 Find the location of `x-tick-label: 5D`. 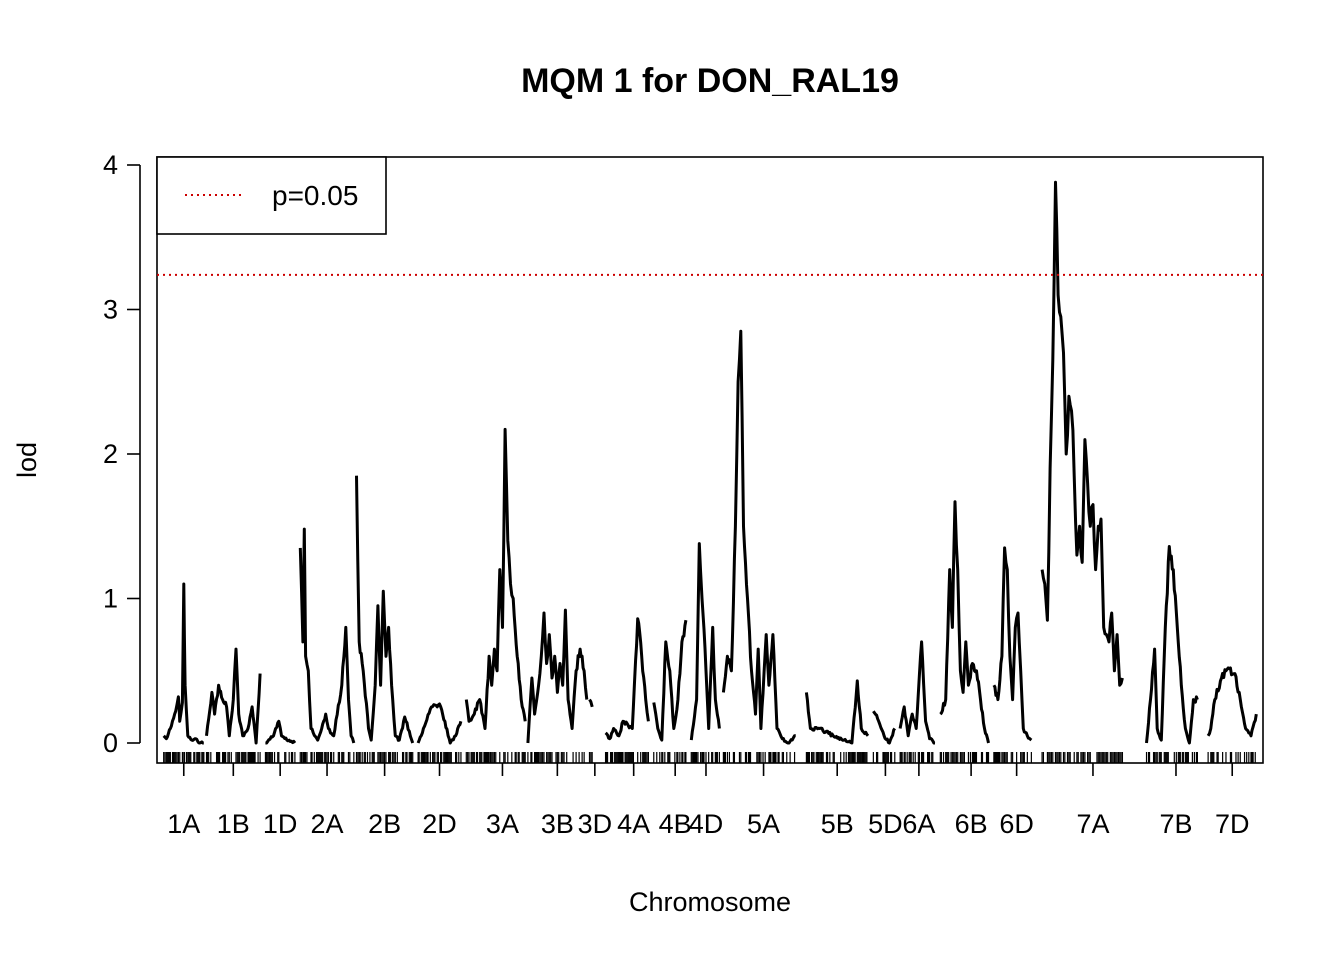

x-tick-label: 5D is located at coordinates (885, 824).